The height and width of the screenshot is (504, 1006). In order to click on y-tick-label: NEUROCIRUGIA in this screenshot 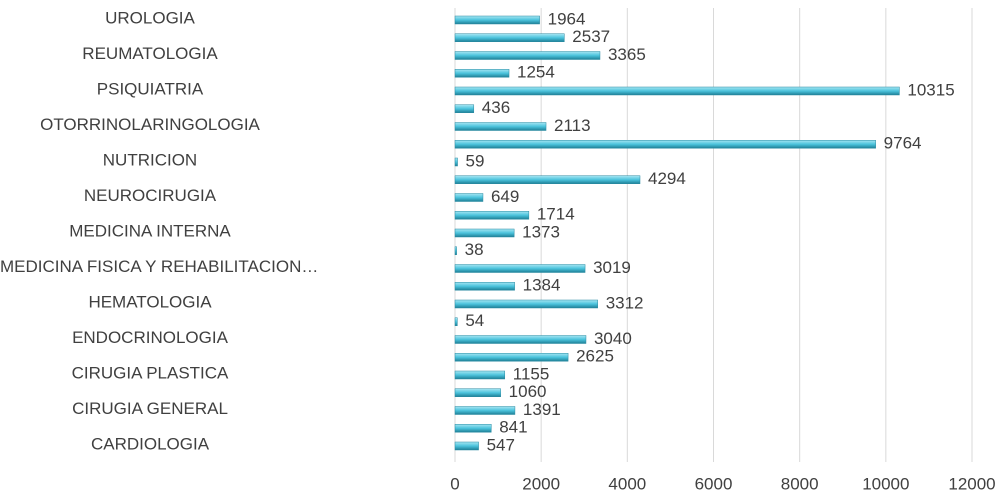, I will do `click(150, 195)`.